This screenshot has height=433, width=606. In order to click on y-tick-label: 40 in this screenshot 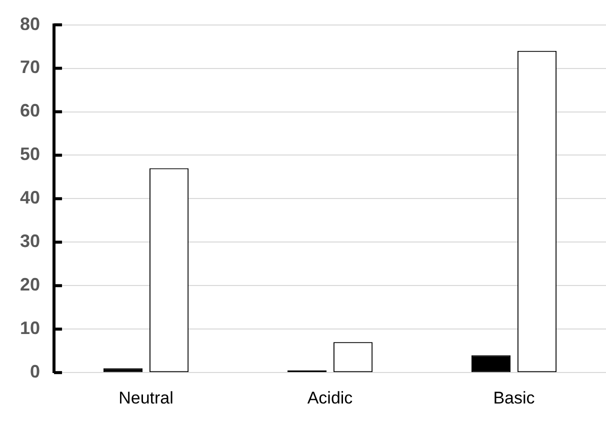, I will do `click(30, 198)`.